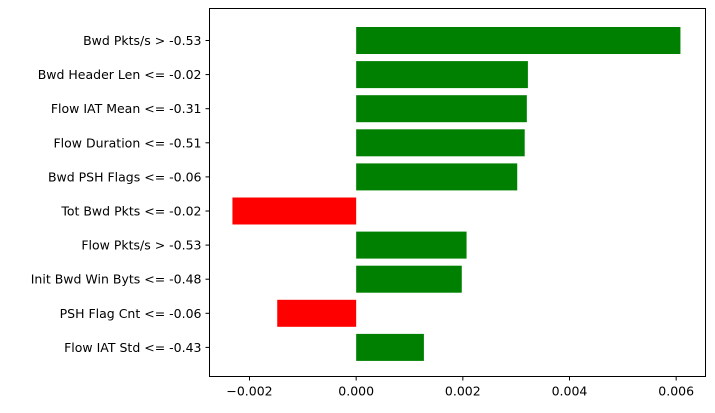 This screenshot has width=715, height=413. I want to click on y-tick-label-4: Bwd PSH Flags <= -0.06, so click(125, 176).